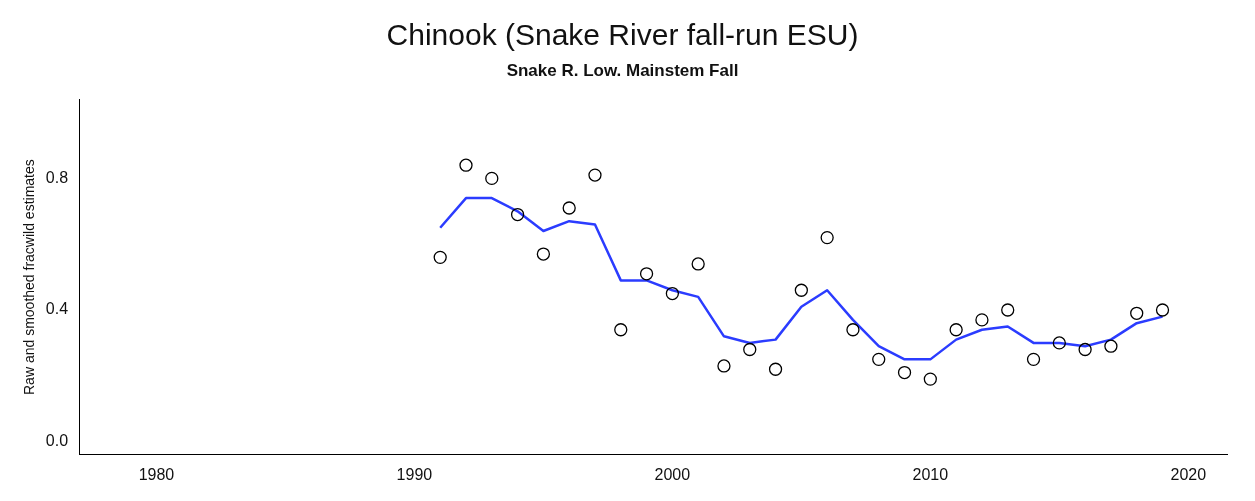 The width and height of the screenshot is (1255, 501). I want to click on x-tick-label: 1990, so click(414, 474).